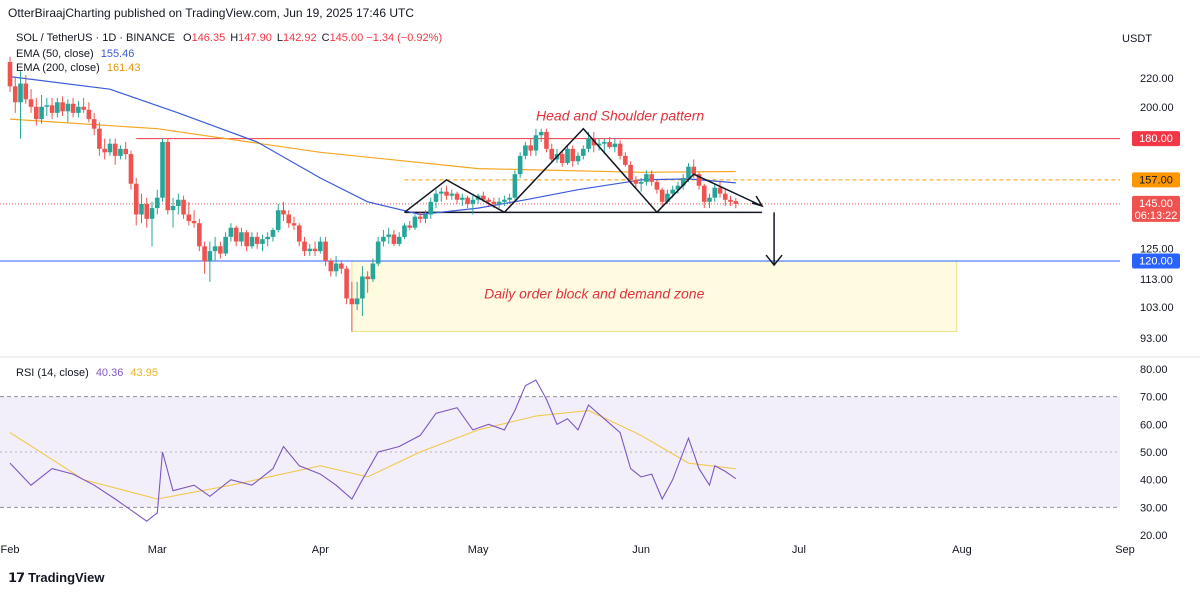 The height and width of the screenshot is (593, 1200). Describe the element at coordinates (87, 373) in the screenshot. I see `rsi-legend: RSI (14, close) 40.36 43.95` at that location.